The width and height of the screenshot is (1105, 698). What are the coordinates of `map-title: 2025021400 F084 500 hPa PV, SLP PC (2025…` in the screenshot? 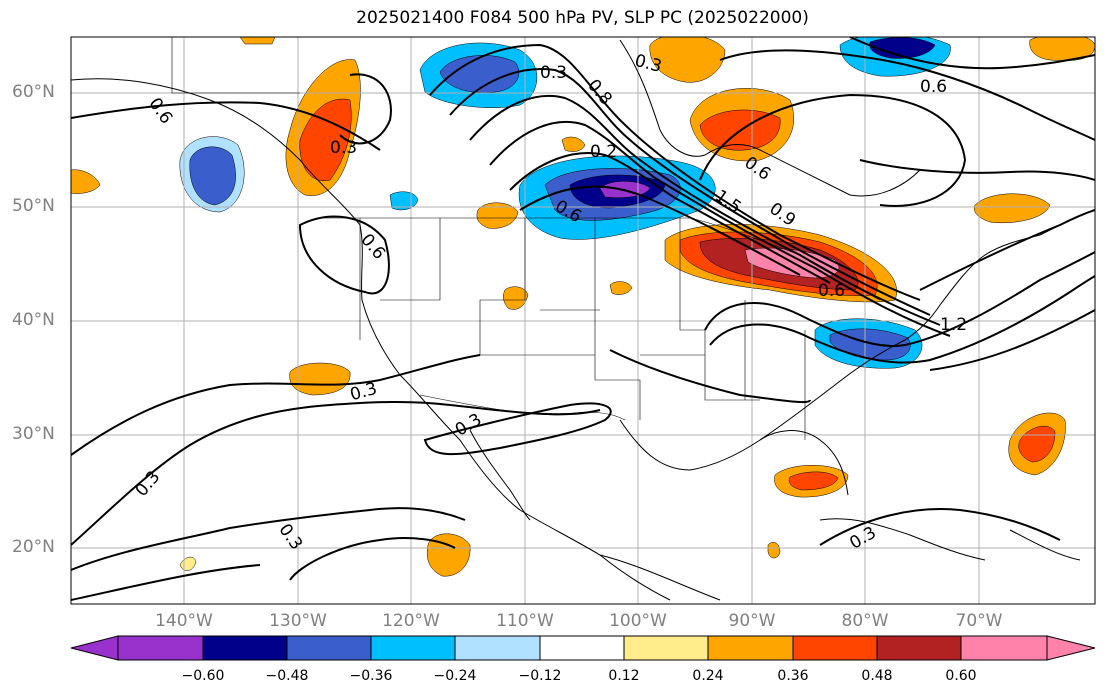 It's located at (582, 18).